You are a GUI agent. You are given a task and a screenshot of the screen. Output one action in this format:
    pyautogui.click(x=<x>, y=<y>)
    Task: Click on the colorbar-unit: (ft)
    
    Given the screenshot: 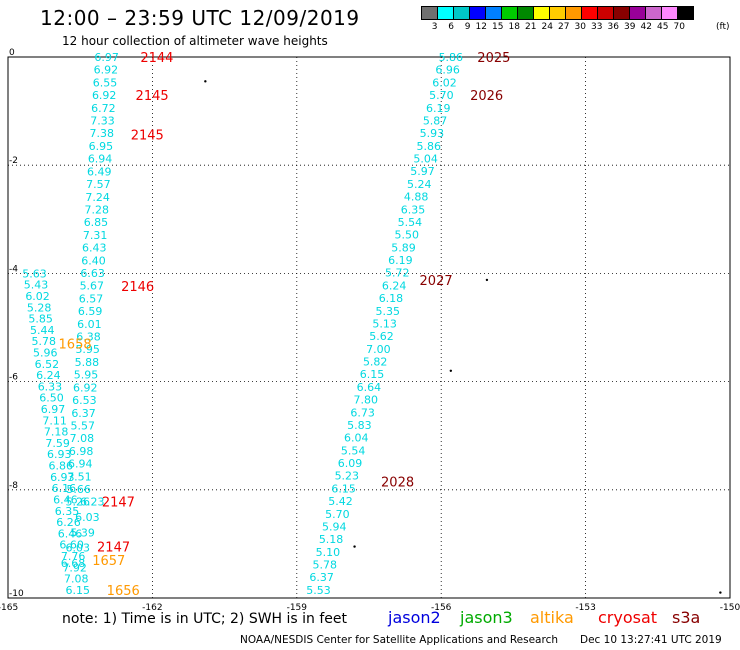 What is the action you would take?
    pyautogui.click(x=723, y=27)
    